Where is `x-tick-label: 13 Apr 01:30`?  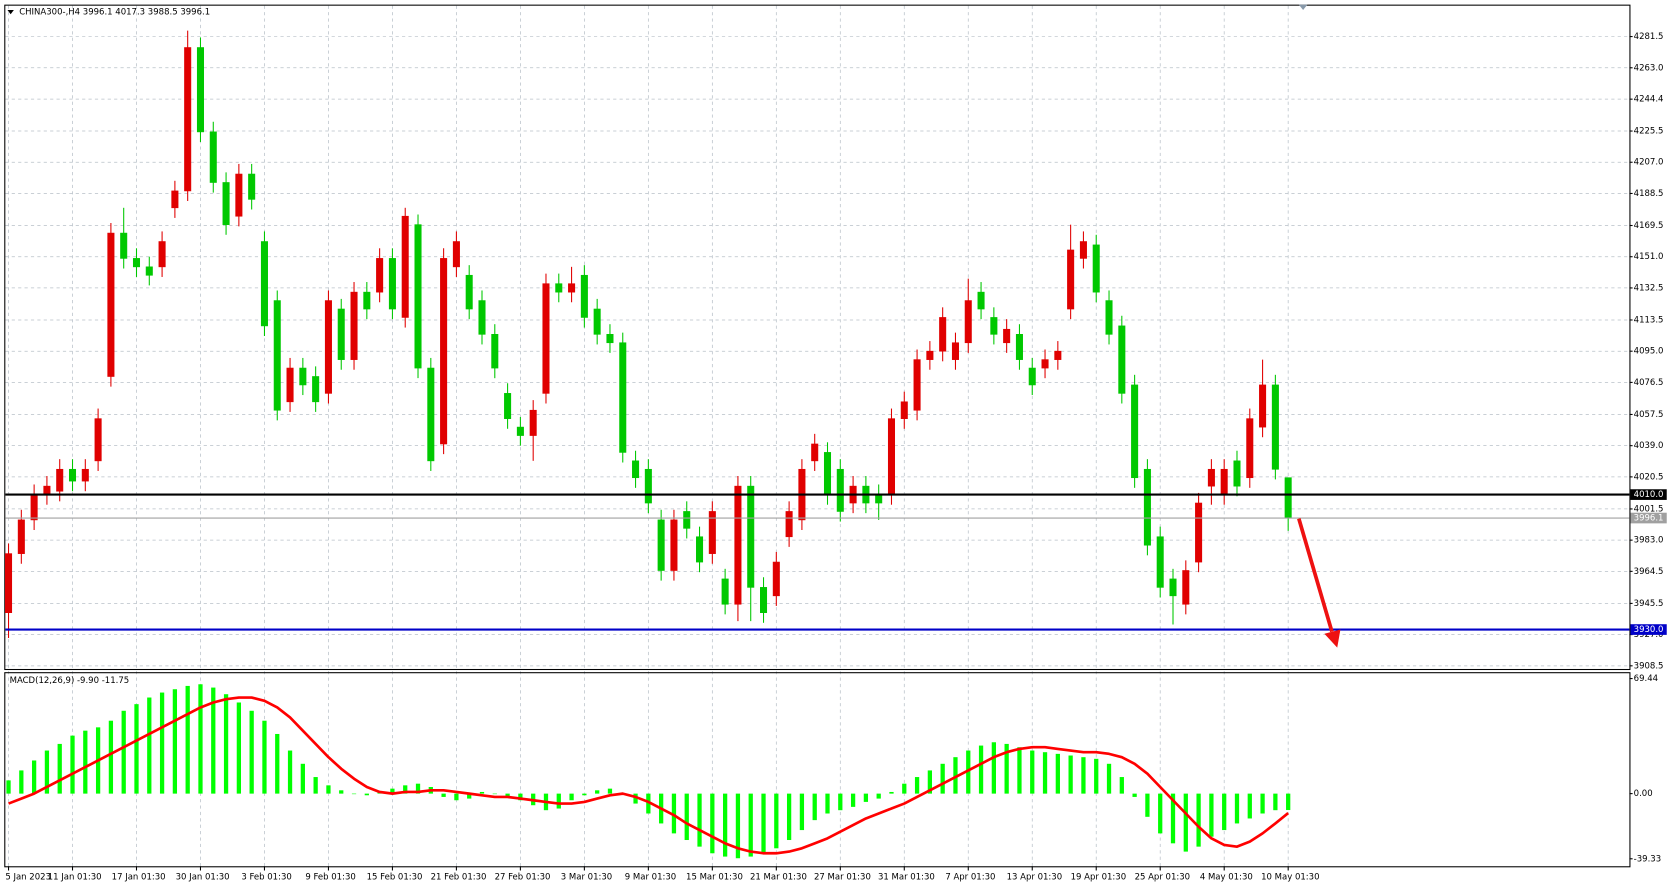
x-tick-label: 13 Apr 01:30 is located at coordinates (1035, 877).